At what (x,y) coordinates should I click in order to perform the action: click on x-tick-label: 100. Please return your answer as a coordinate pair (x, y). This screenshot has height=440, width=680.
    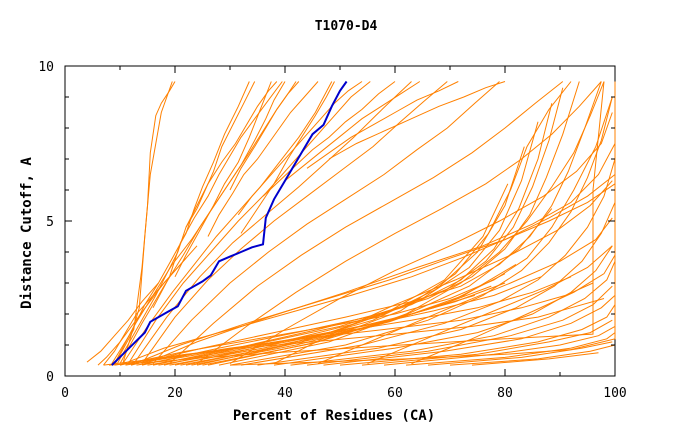
    Looking at the image, I should click on (614, 393).